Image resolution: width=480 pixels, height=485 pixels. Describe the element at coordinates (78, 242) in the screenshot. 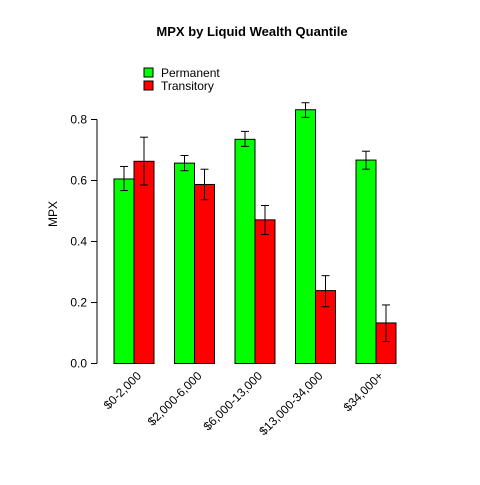

I see `y-tick-label-2: 0.4` at that location.